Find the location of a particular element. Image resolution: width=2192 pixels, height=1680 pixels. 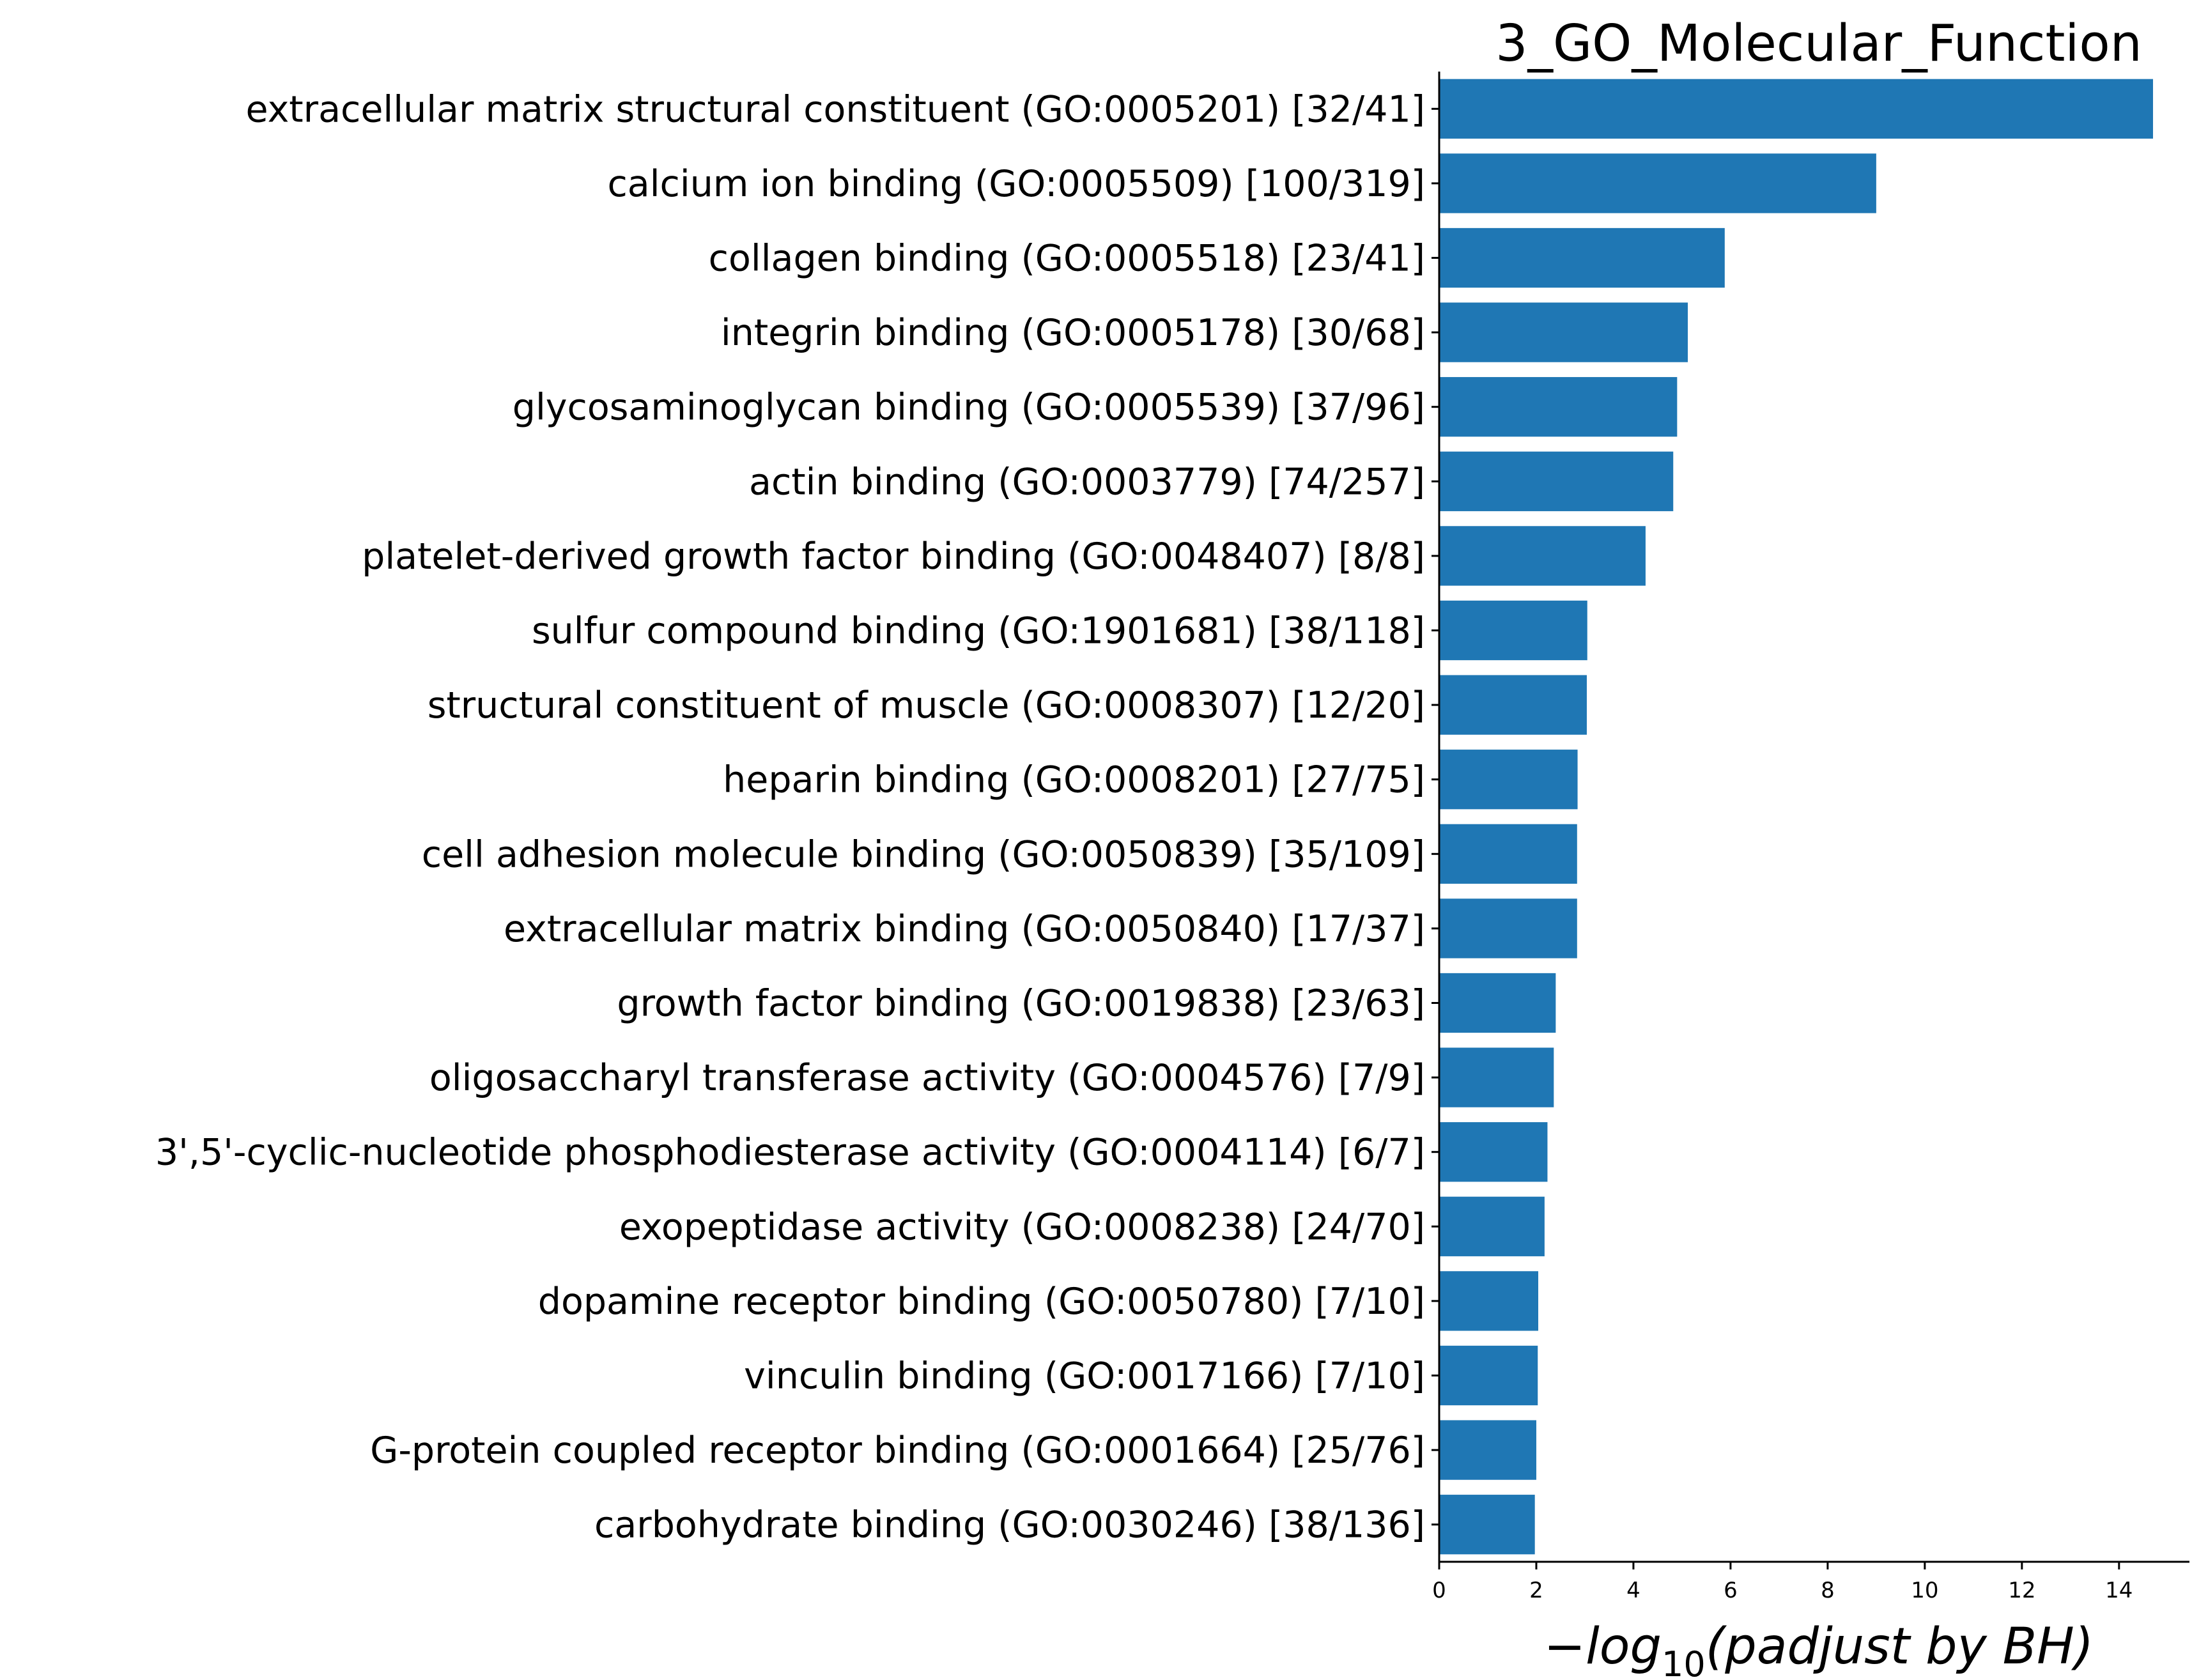

x-axis-label-prefix: −log is located at coordinates (1603, 1647).